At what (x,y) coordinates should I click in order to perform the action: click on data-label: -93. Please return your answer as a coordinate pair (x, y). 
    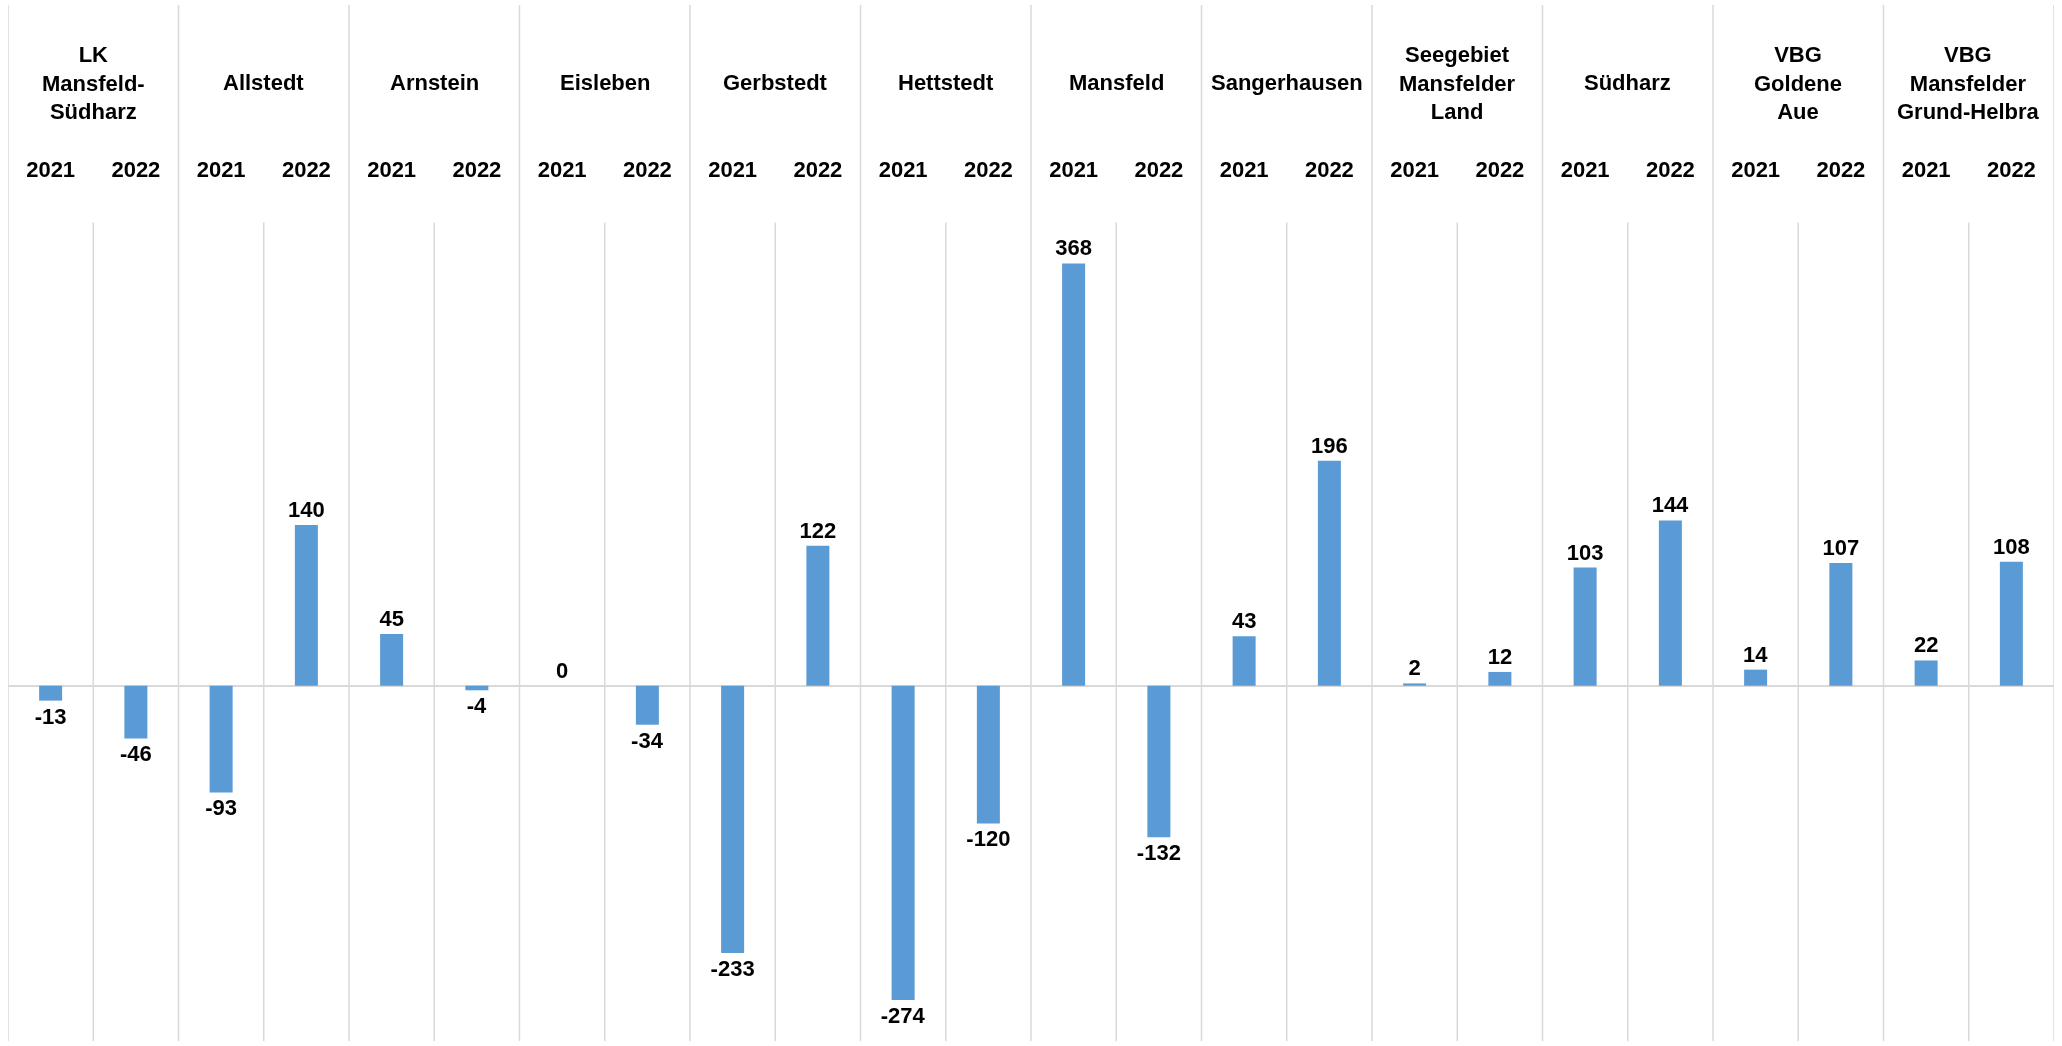
    Looking at the image, I should click on (221, 808).